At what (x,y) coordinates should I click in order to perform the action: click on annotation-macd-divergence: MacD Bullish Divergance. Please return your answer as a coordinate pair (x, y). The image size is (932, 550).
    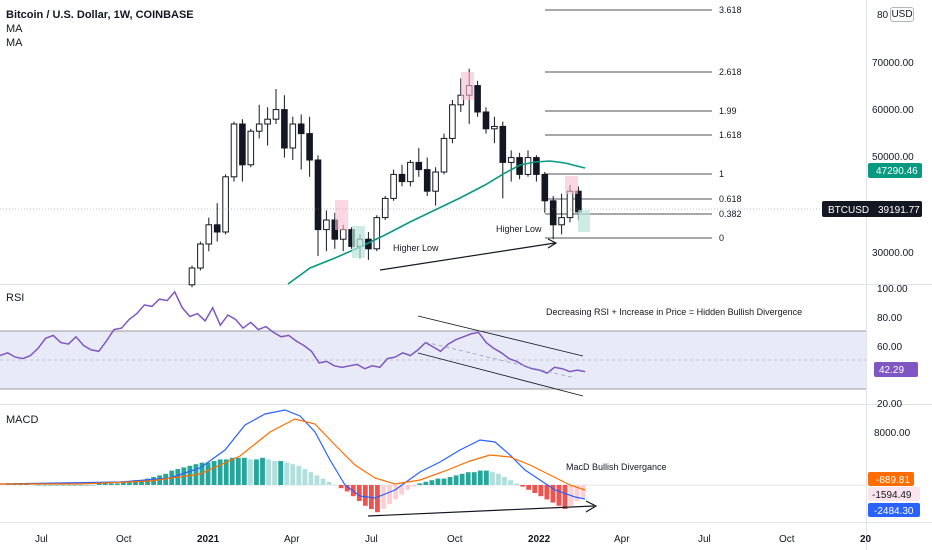
    Looking at the image, I should click on (616, 467).